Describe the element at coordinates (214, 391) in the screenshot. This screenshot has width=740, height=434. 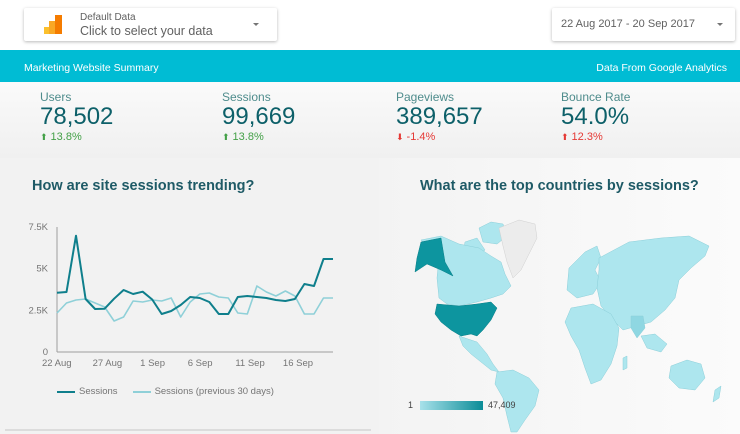
I see `legend-label: Sessions (previous 30 days)` at that location.